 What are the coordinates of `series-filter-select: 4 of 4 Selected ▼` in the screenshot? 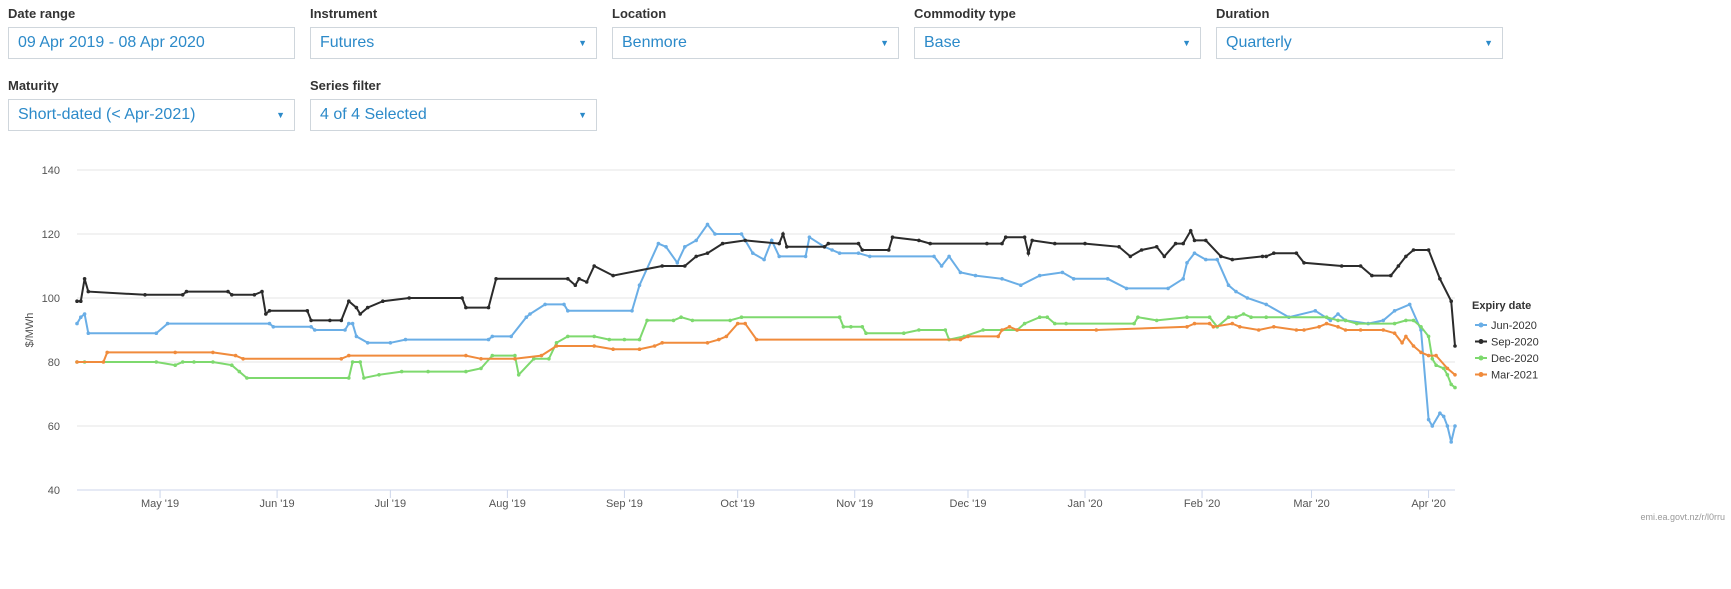 It's located at (453, 115).